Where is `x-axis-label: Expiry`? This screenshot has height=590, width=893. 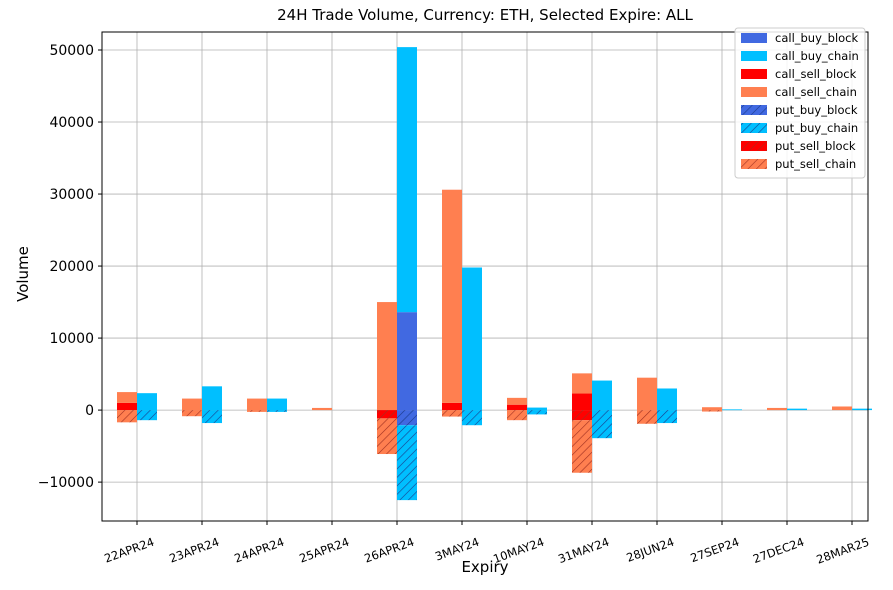 x-axis-label: Expiry is located at coordinates (484, 567).